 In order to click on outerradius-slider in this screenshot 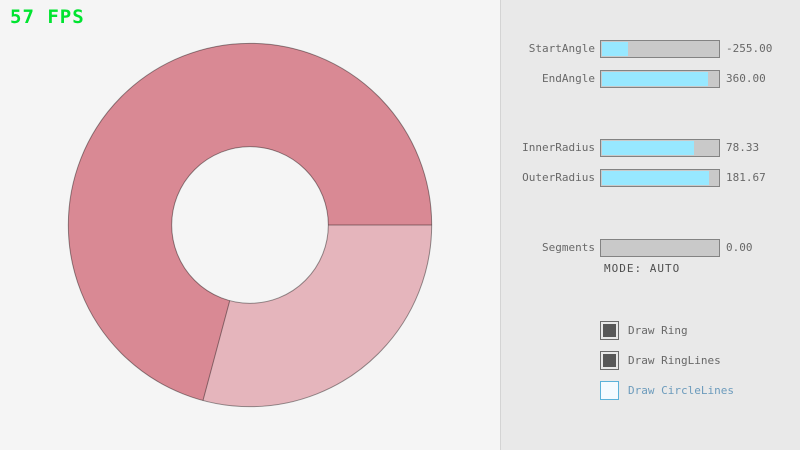, I will do `click(660, 178)`.